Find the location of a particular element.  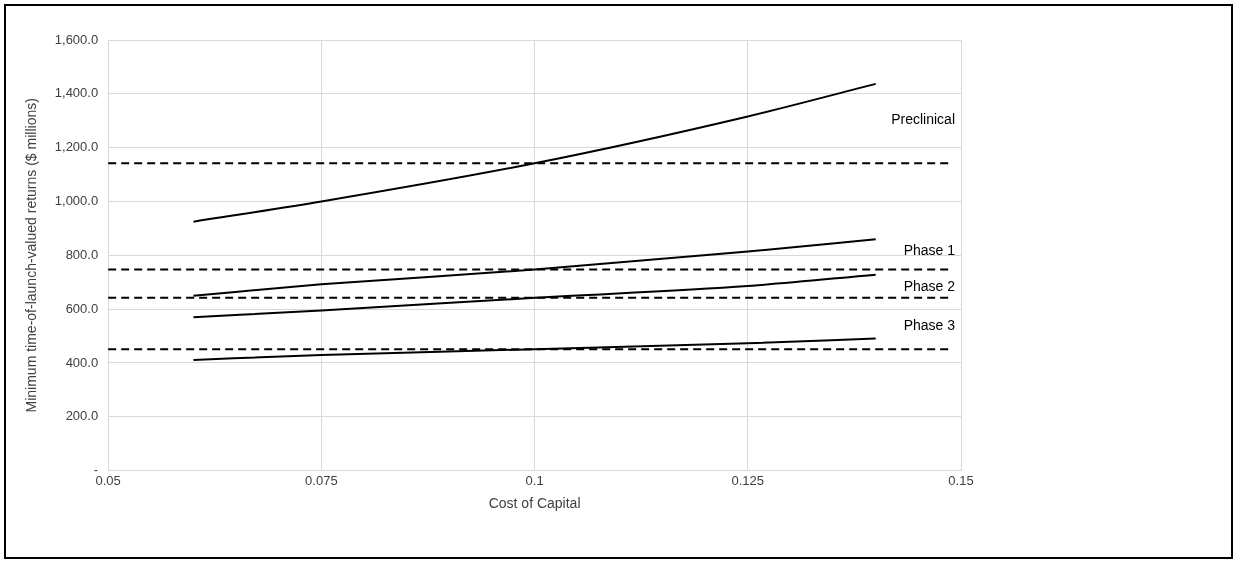

y-tick-label: 200.0 is located at coordinates (82, 416).